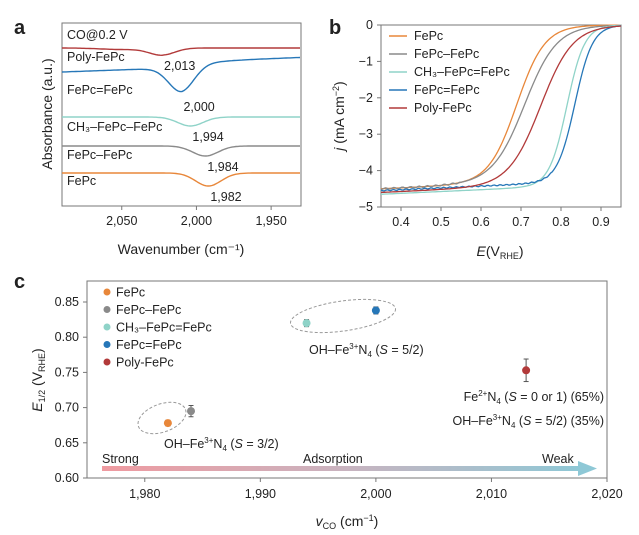  What do you see at coordinates (462, 72) in the screenshot?
I see `panel-b-legend-label: CH₃–FePc=FePc` at bounding box center [462, 72].